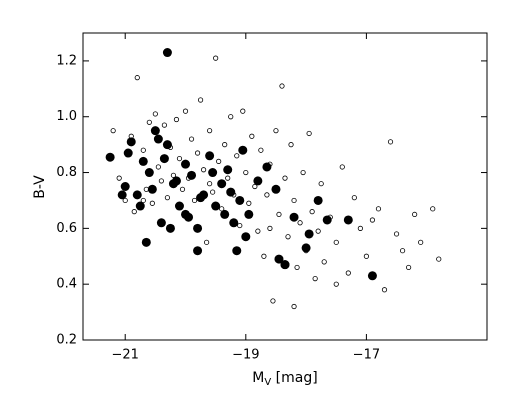 The width and height of the screenshot is (520, 420). I want to click on y-tick-label: 1.0, so click(66, 116).